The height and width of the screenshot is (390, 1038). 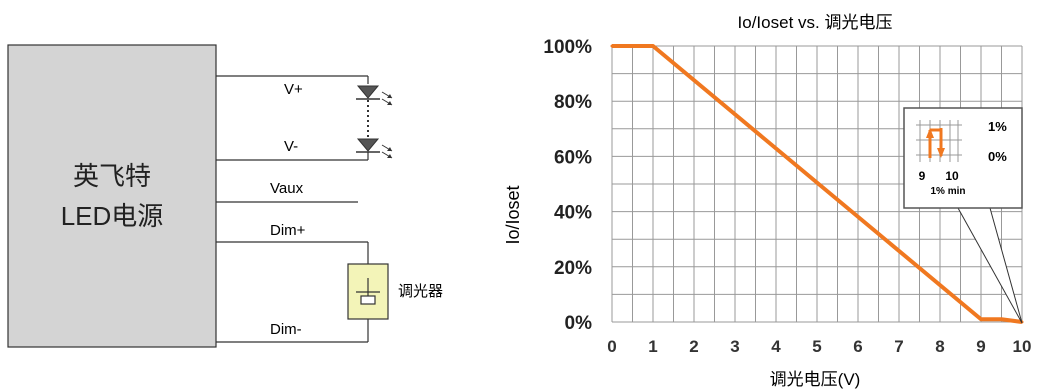 I want to click on x-tick-label: 5, so click(x=816, y=346).